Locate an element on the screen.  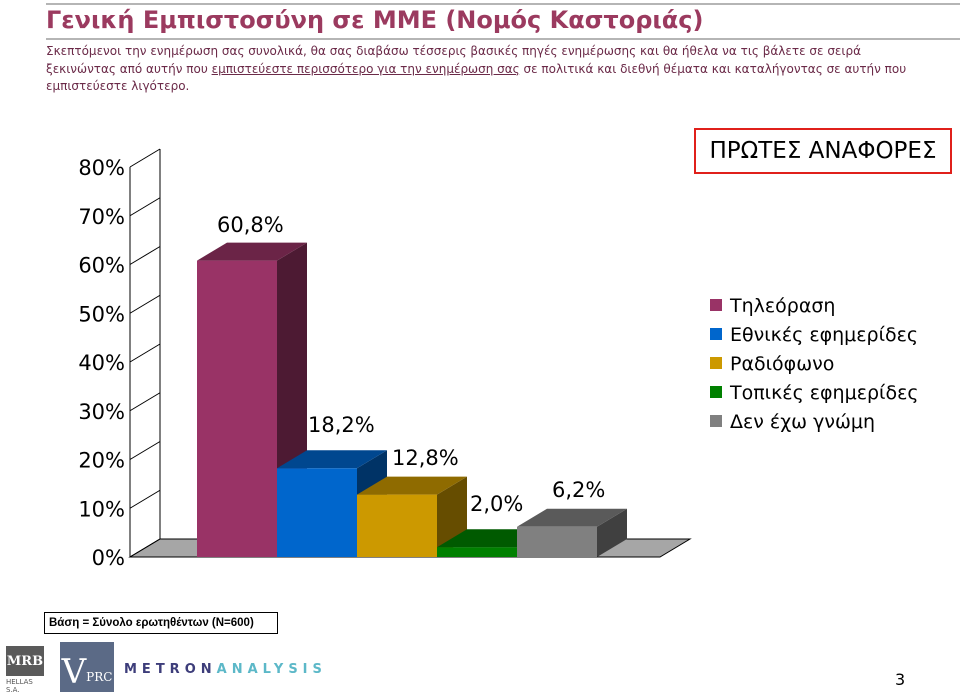
base-note: Βάση = Σύνολο ερωτηθέντων (N=600) is located at coordinates (161, 623).